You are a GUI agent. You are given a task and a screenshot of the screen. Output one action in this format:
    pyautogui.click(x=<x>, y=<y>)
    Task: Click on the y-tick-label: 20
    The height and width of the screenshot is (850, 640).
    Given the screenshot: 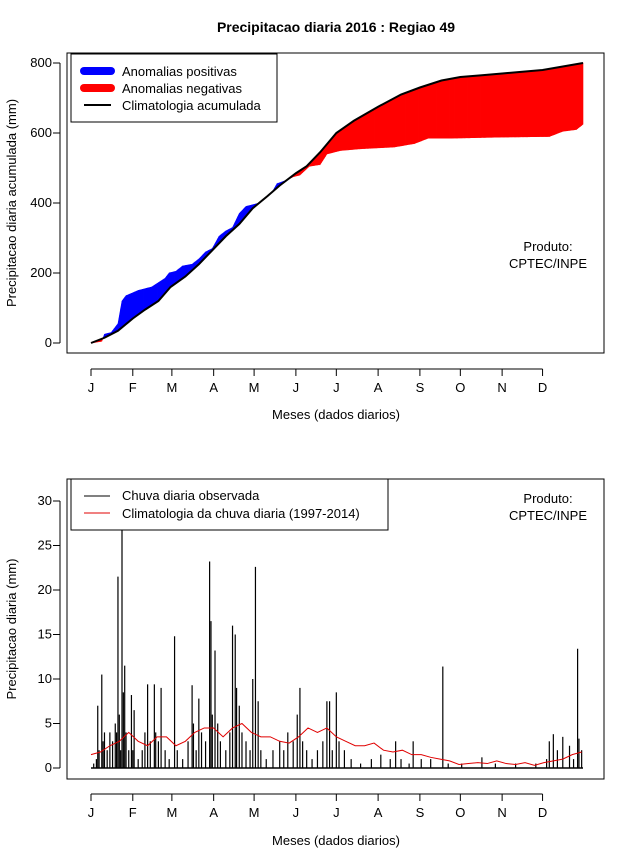 What is the action you would take?
    pyautogui.click(x=45, y=589)
    